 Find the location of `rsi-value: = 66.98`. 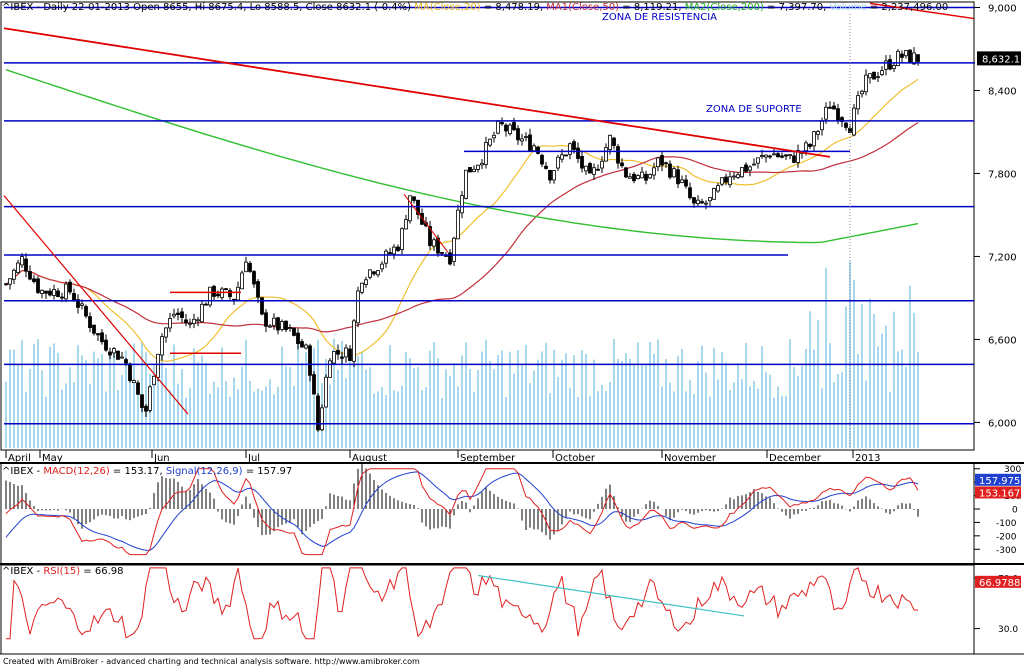

rsi-value: = 66.98 is located at coordinates (102, 571).